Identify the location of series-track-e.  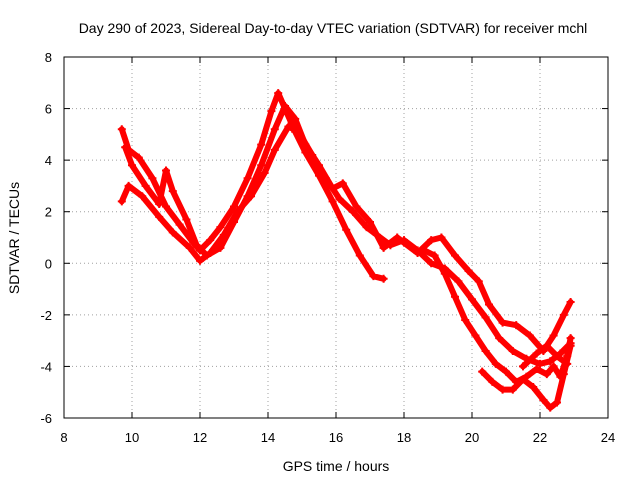
(526, 376).